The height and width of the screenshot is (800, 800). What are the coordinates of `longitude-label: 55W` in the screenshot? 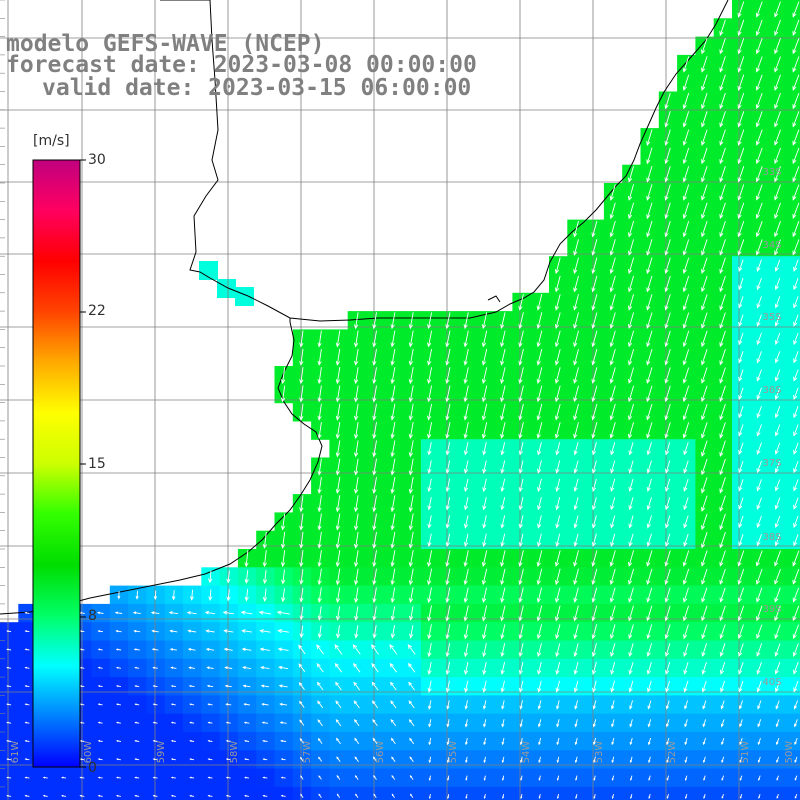 It's located at (453, 752).